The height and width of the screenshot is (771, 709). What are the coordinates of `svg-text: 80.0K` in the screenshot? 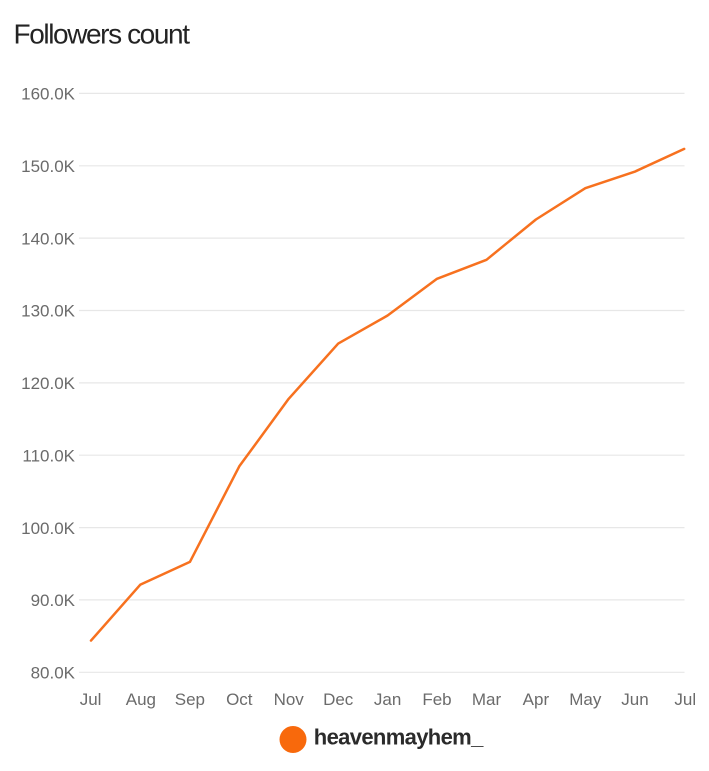 It's located at (53, 673).